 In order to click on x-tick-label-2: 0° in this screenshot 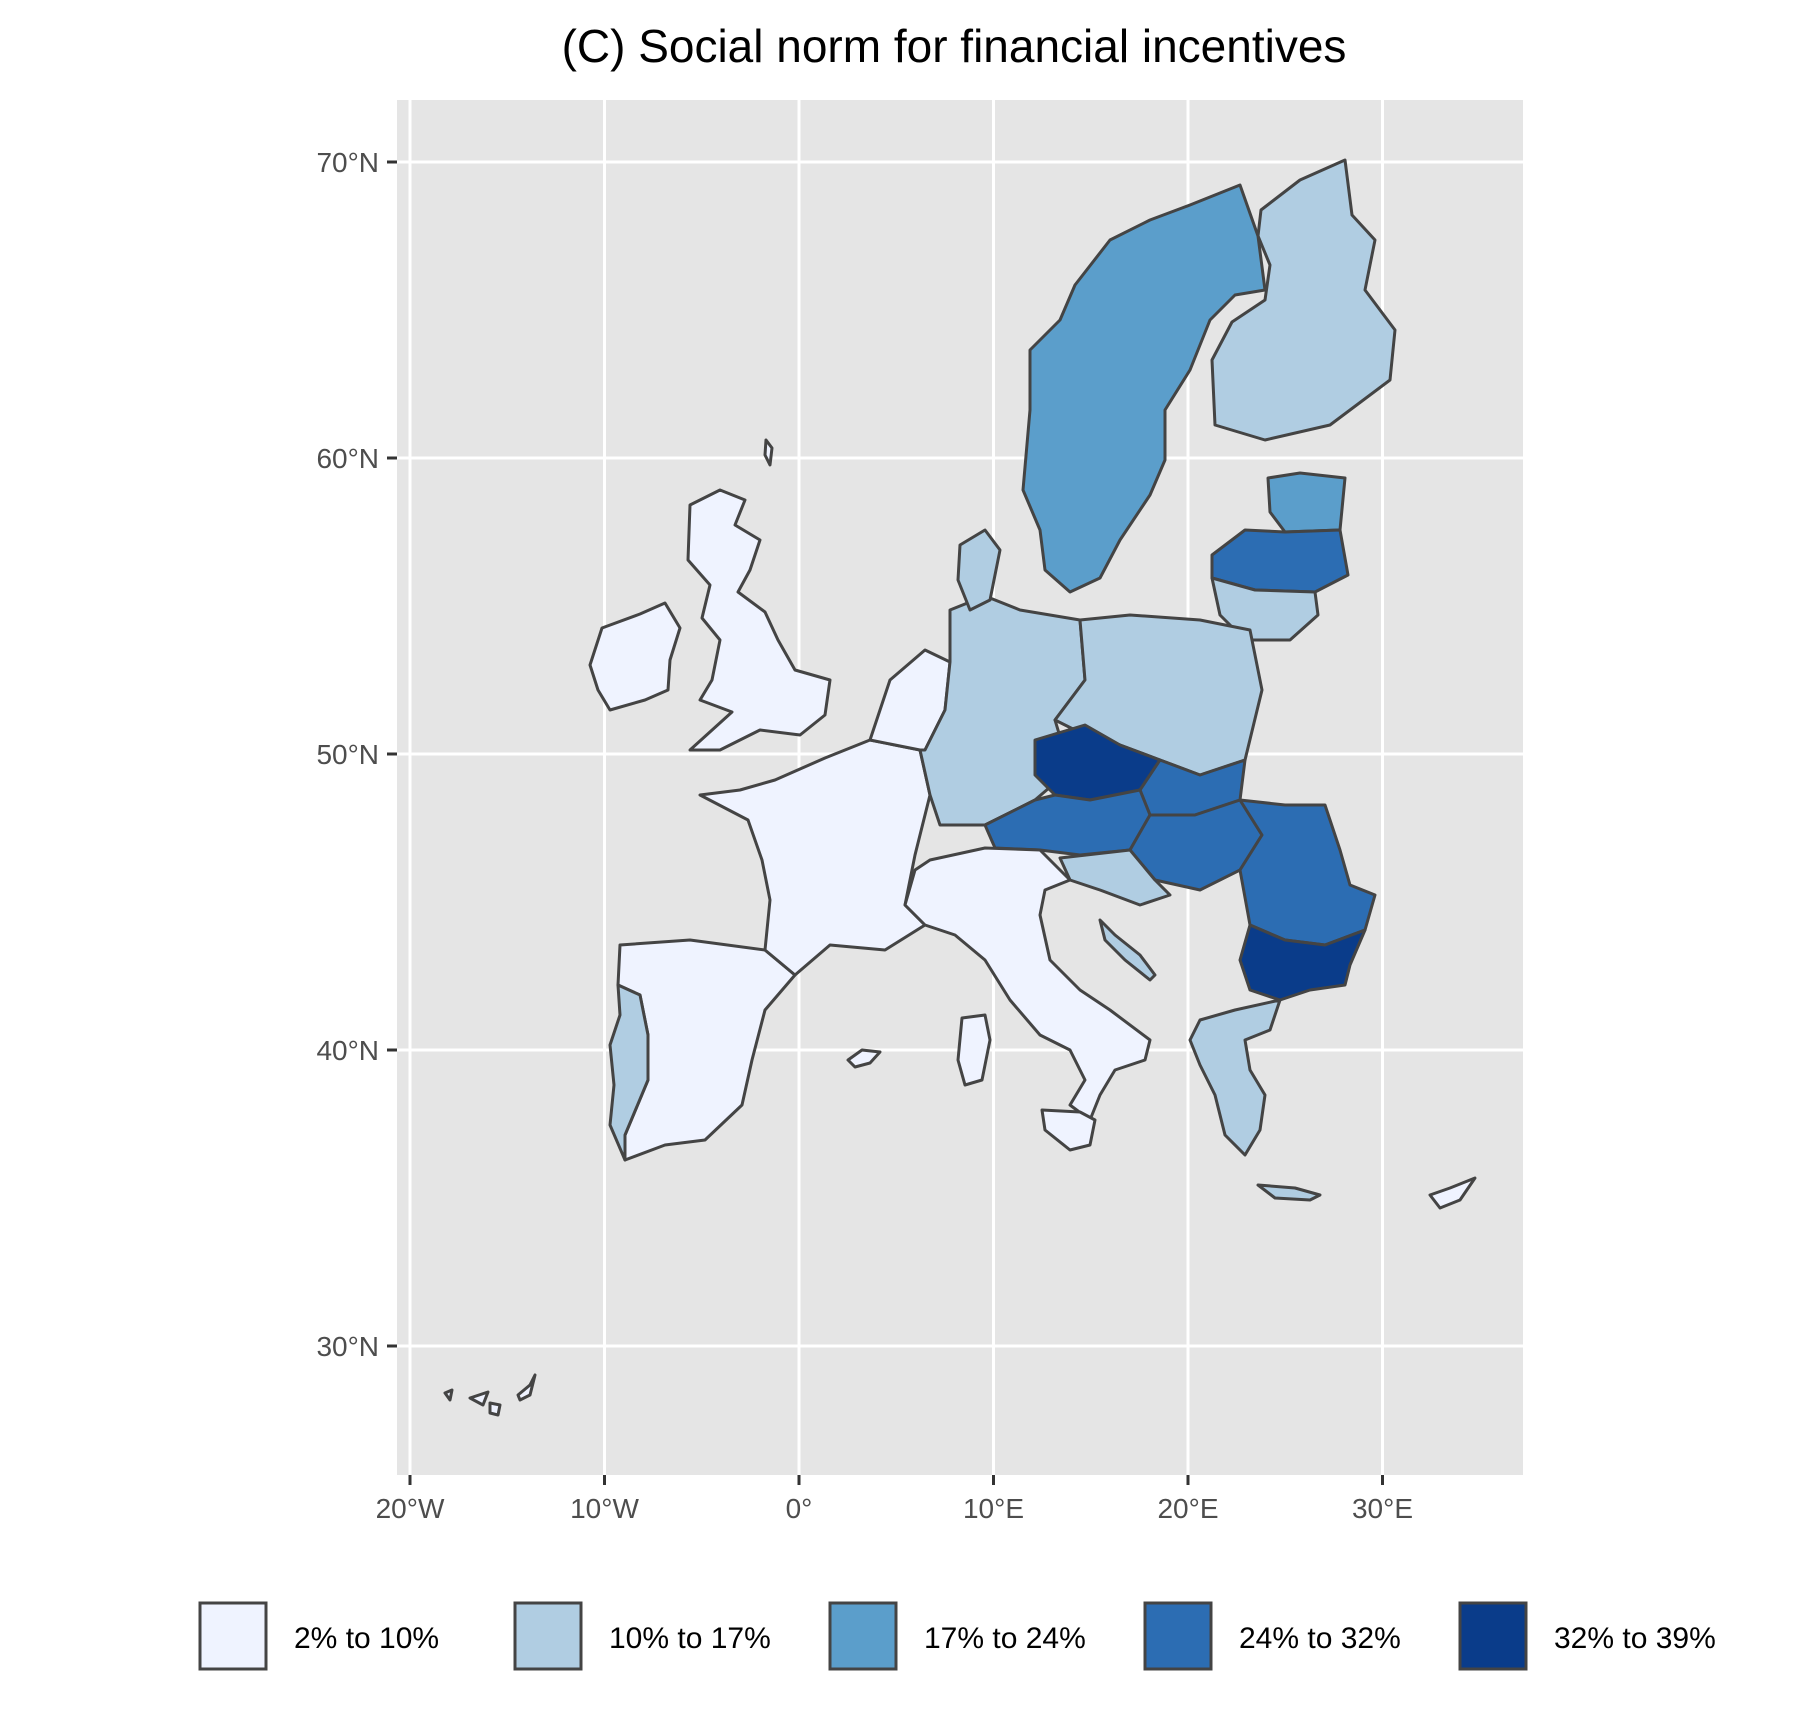, I will do `click(799, 1508)`.